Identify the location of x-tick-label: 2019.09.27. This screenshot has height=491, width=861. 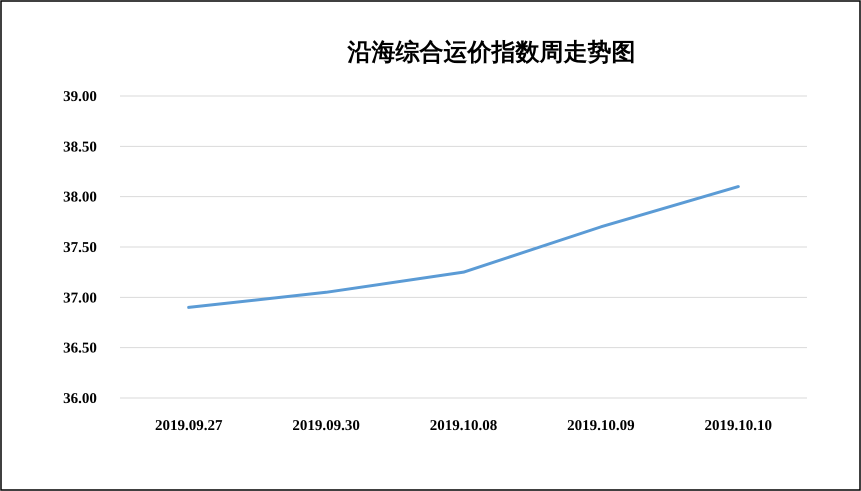
(188, 426).